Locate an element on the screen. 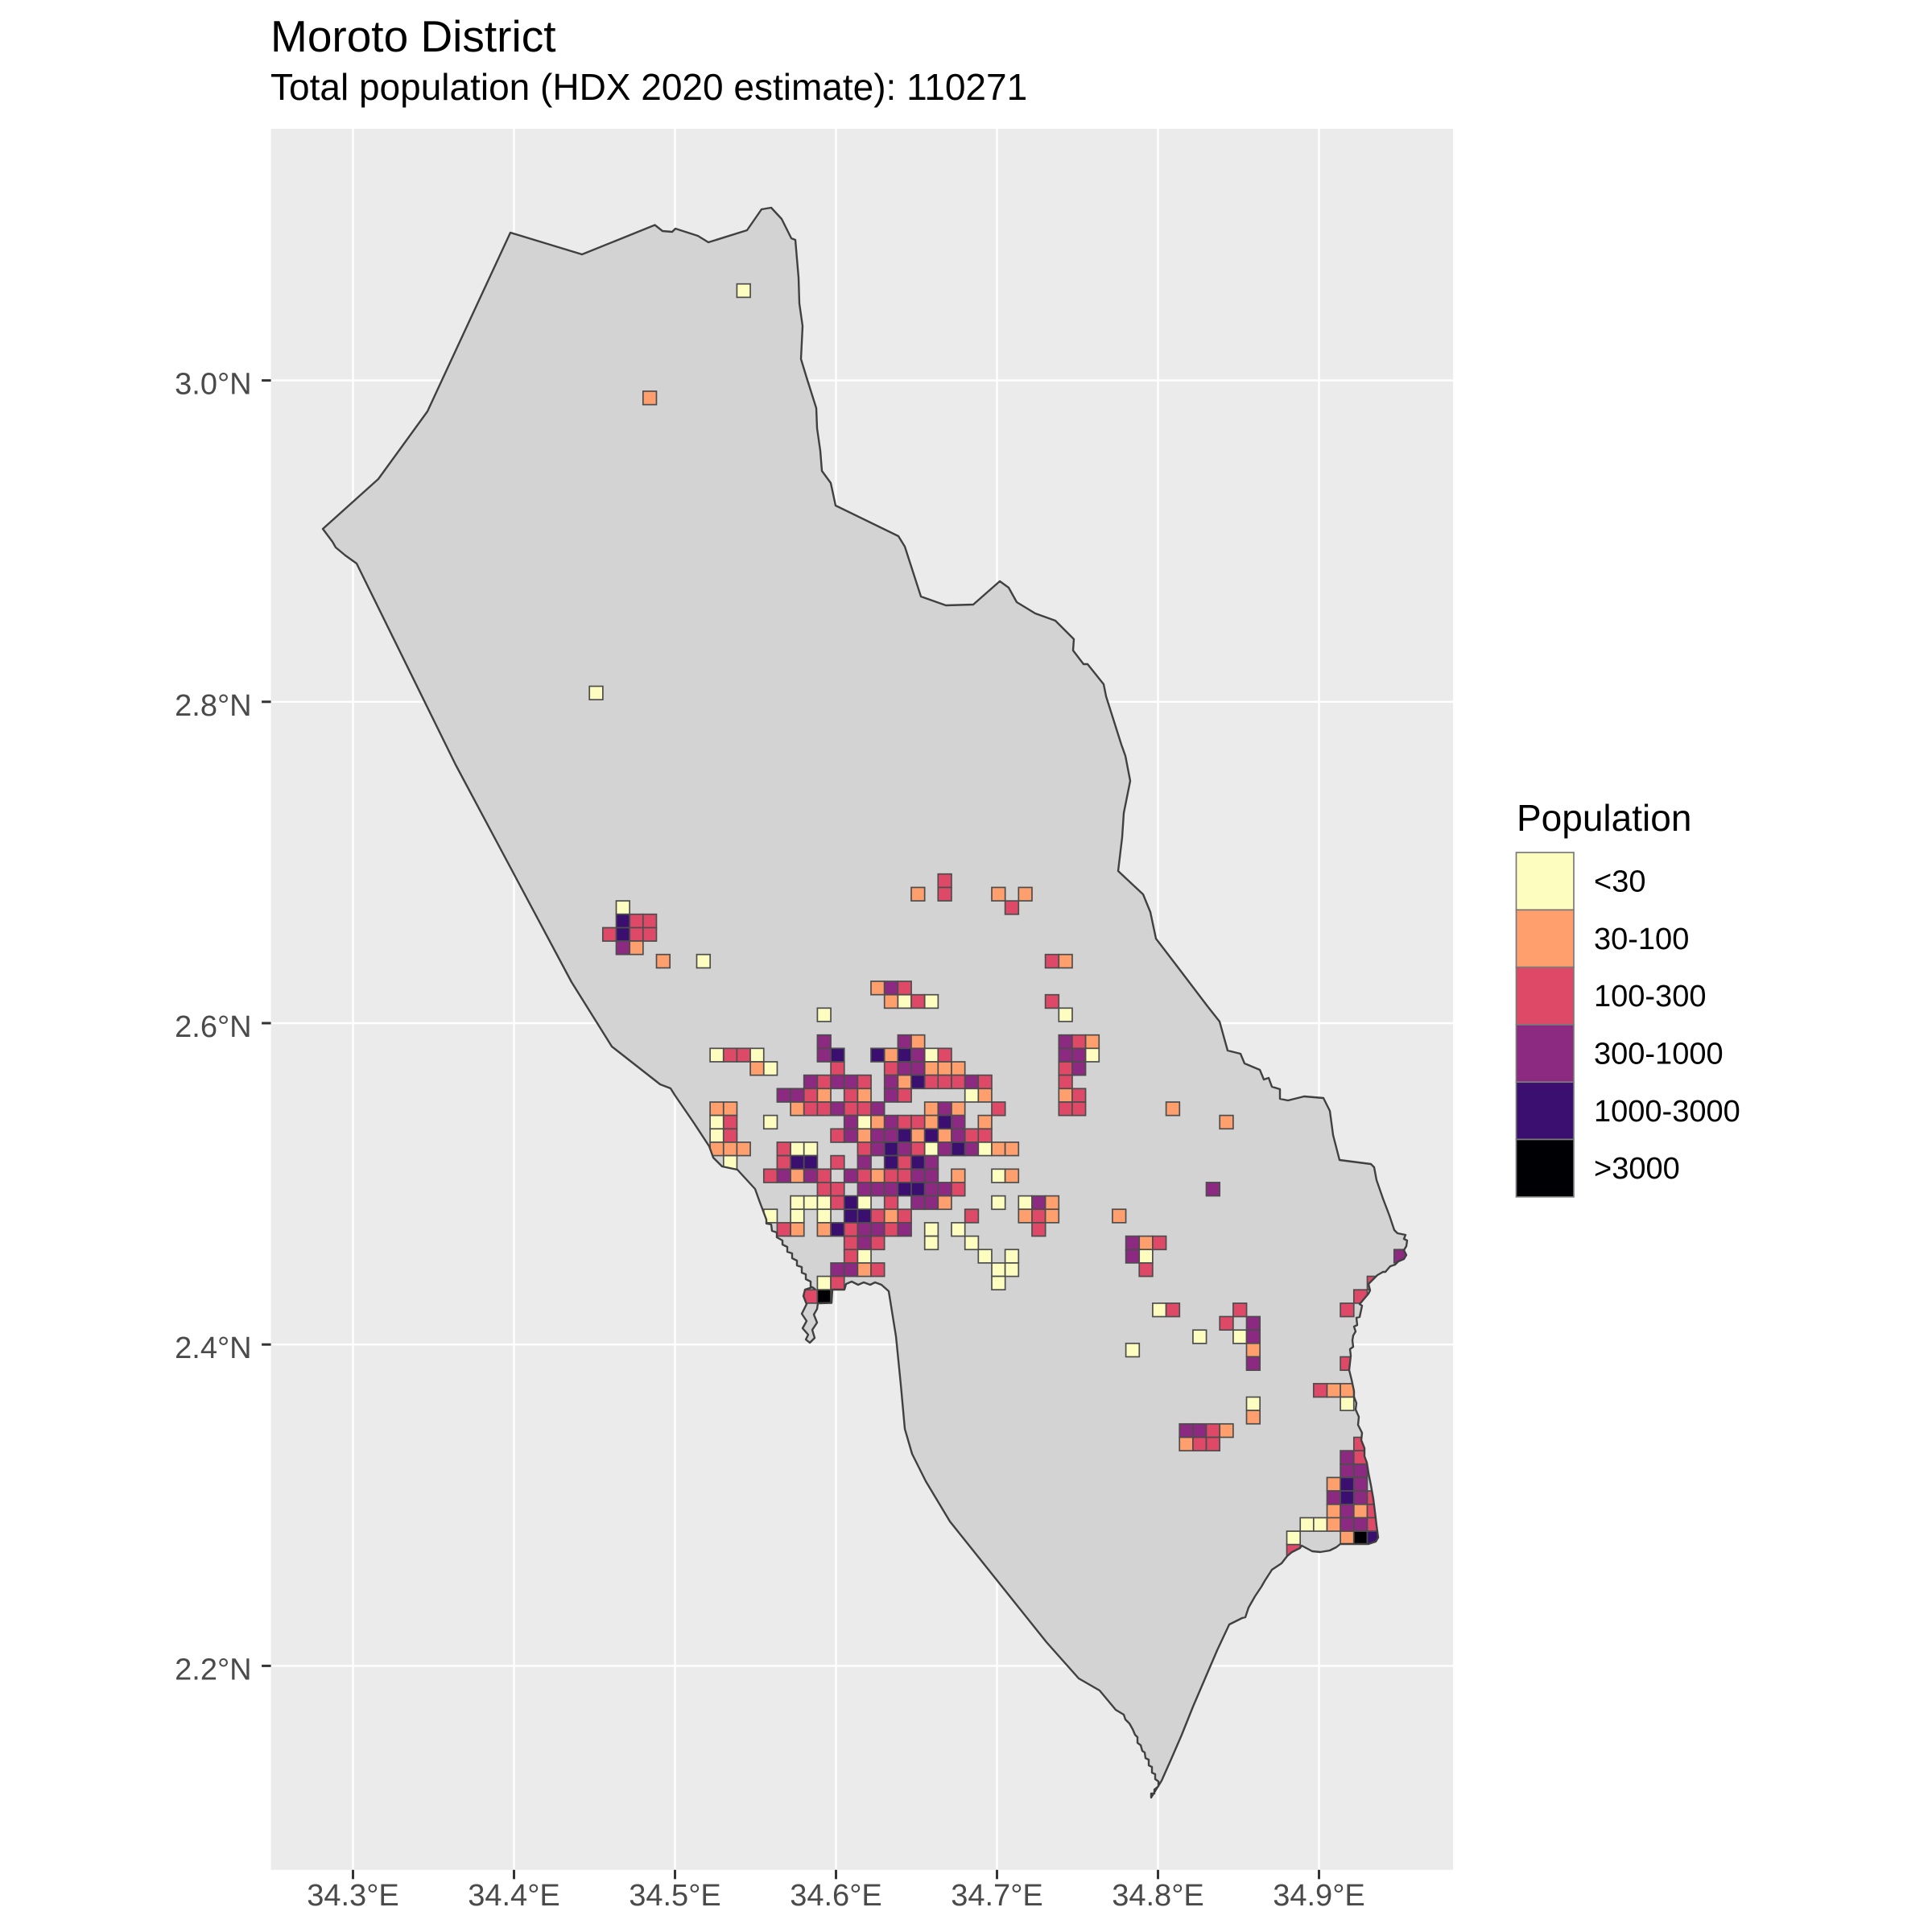 This screenshot has width=1932, height=1932. svg-text: 2.6°N is located at coordinates (213, 1027).